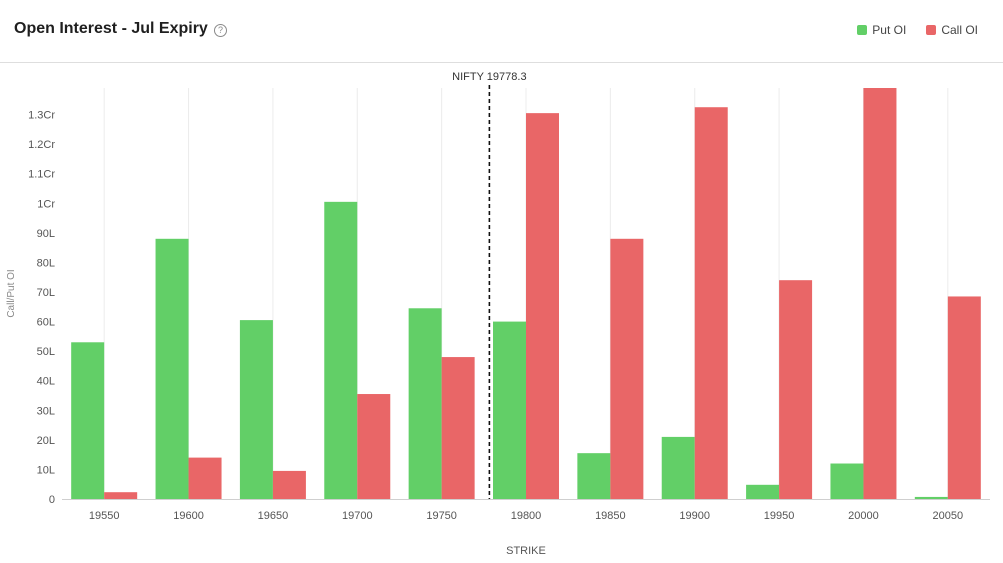  What do you see at coordinates (111, 28) in the screenshot?
I see `chart-title: Open Interest - Jul Expiry` at bounding box center [111, 28].